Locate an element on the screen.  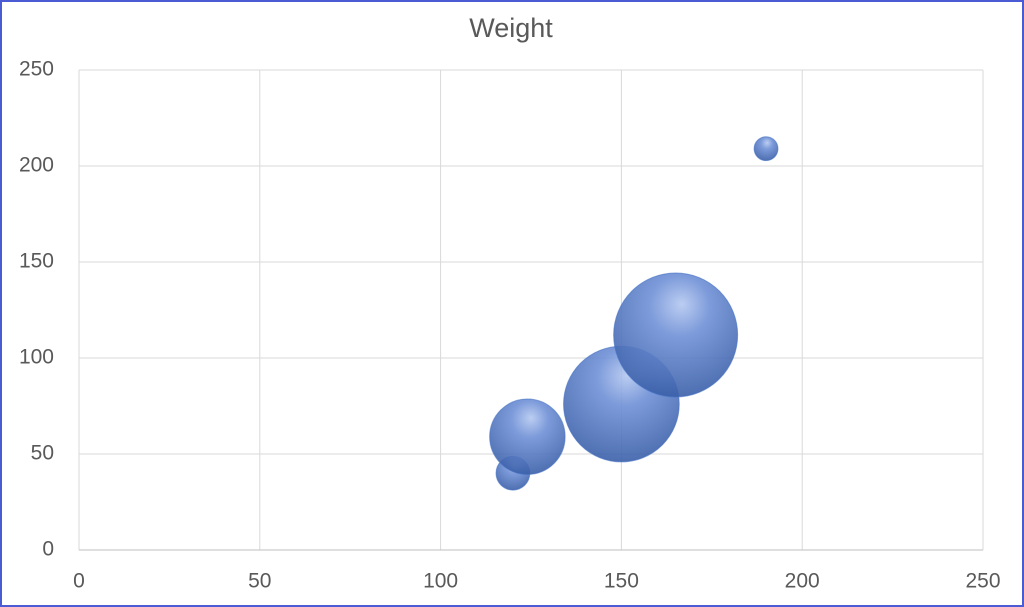
y-tick-label: 250 is located at coordinates (36, 69).